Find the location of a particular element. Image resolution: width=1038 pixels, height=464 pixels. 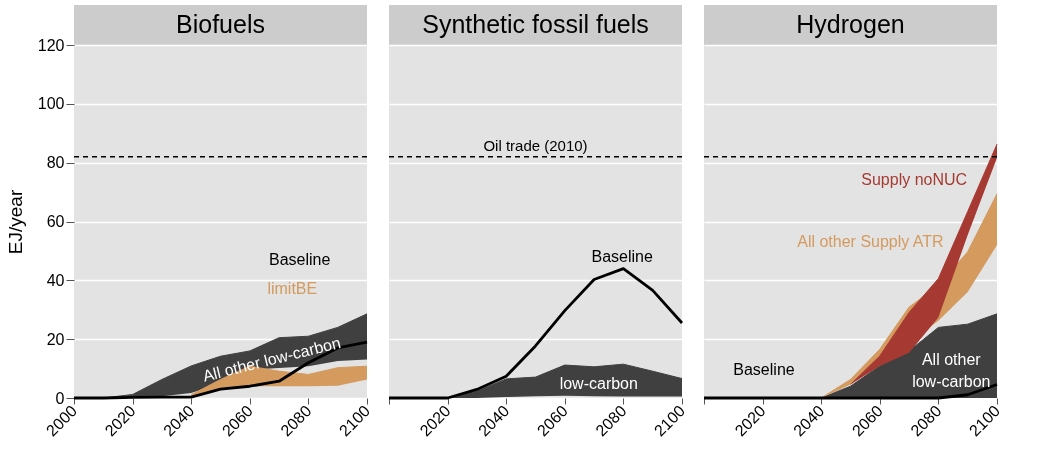

text: All other low-carbon is located at coordinates (271, 359).